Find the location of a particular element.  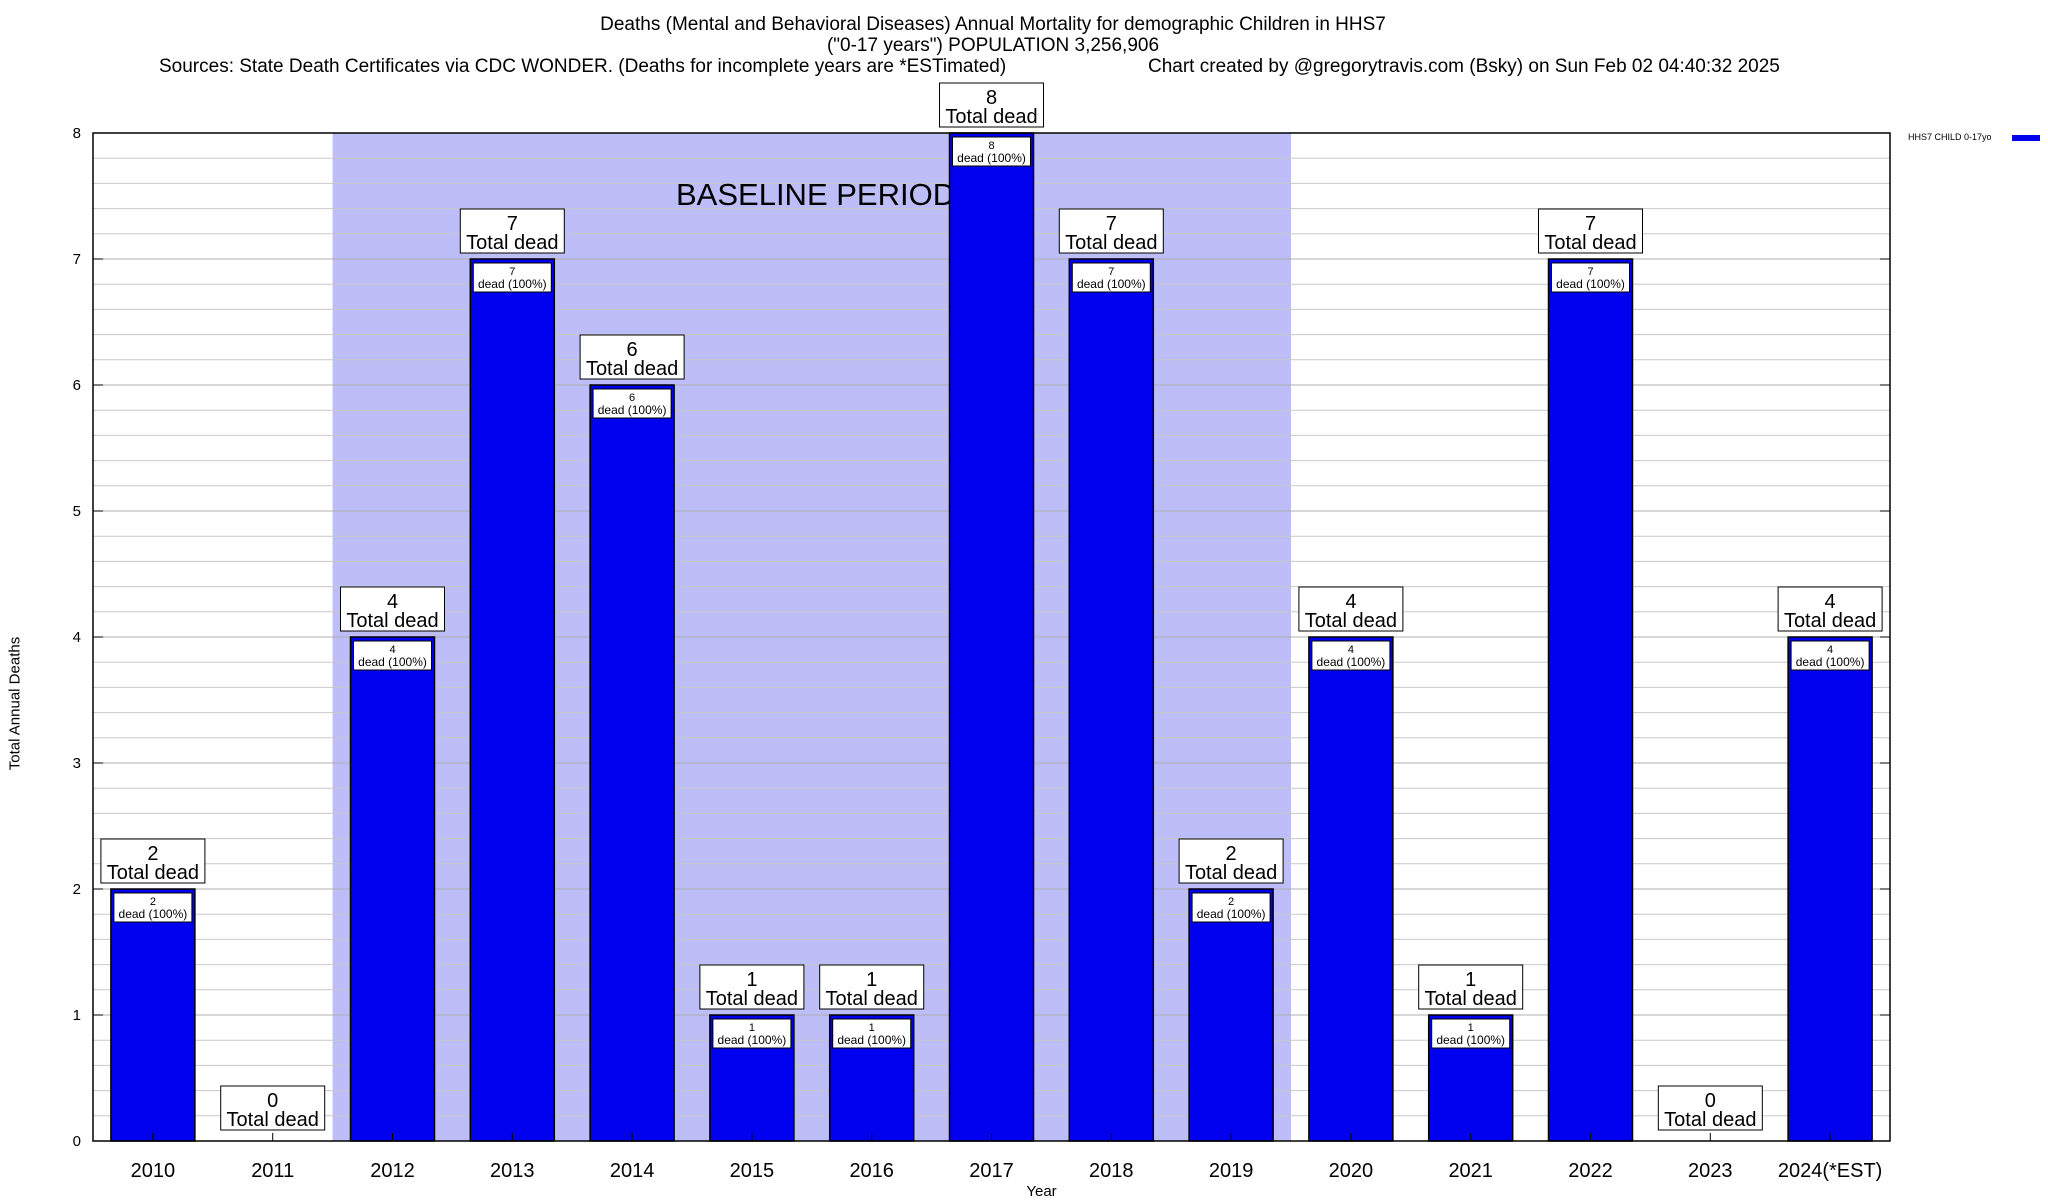

y-tick-label: 5 is located at coordinates (77, 511).